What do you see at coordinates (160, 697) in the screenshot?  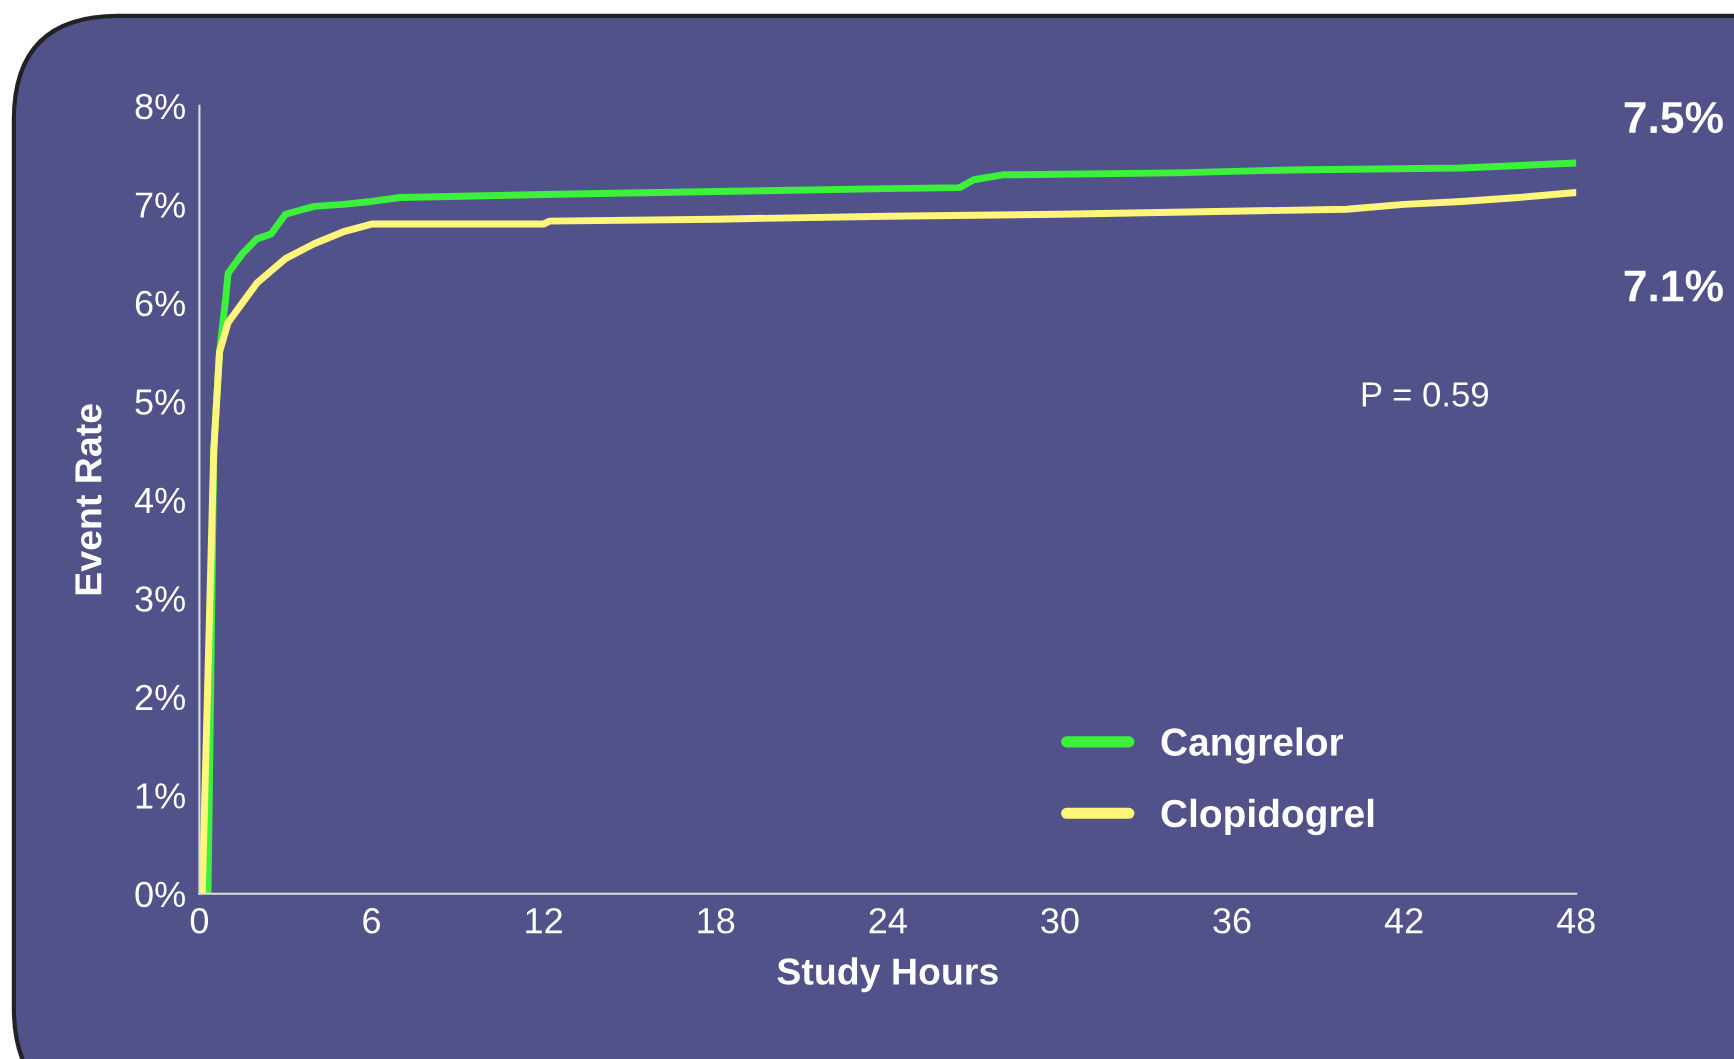 I see `y-tick-label: 2%` at bounding box center [160, 697].